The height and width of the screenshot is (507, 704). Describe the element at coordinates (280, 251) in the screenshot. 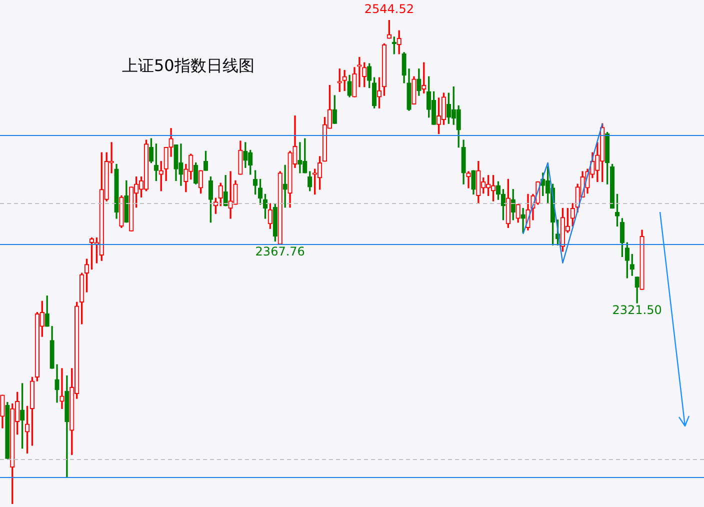

I see `annotation: 2367.76` at that location.